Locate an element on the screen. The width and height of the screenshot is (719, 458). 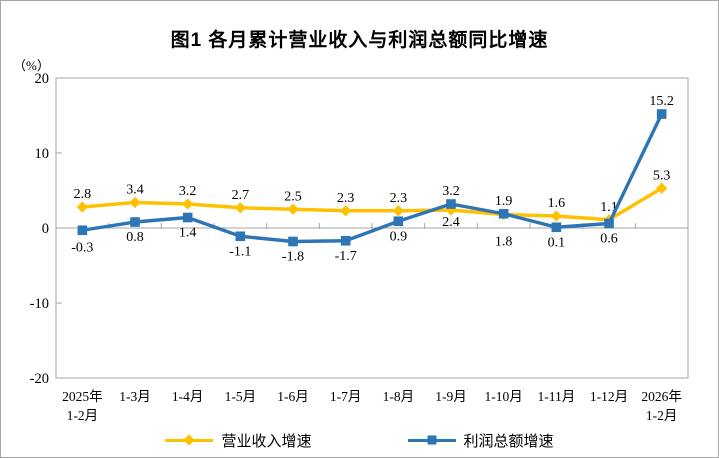
chart-title: 图1 各月累计营业收入与利润总额同比增速 is located at coordinates (359, 40).